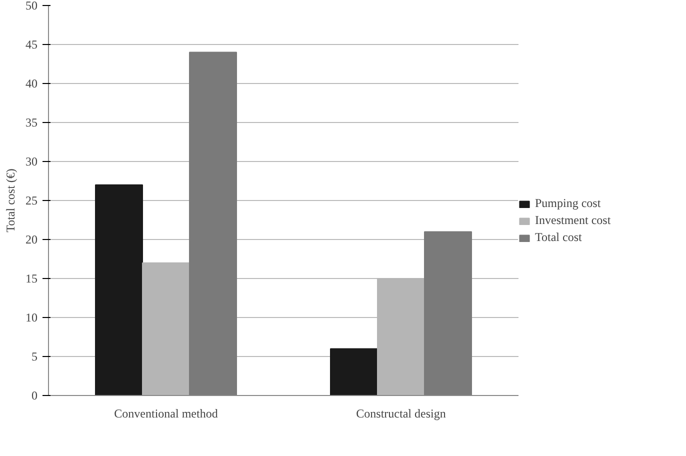 This screenshot has height=456, width=686. I want to click on y-tick-label: 50, so click(32, 6).